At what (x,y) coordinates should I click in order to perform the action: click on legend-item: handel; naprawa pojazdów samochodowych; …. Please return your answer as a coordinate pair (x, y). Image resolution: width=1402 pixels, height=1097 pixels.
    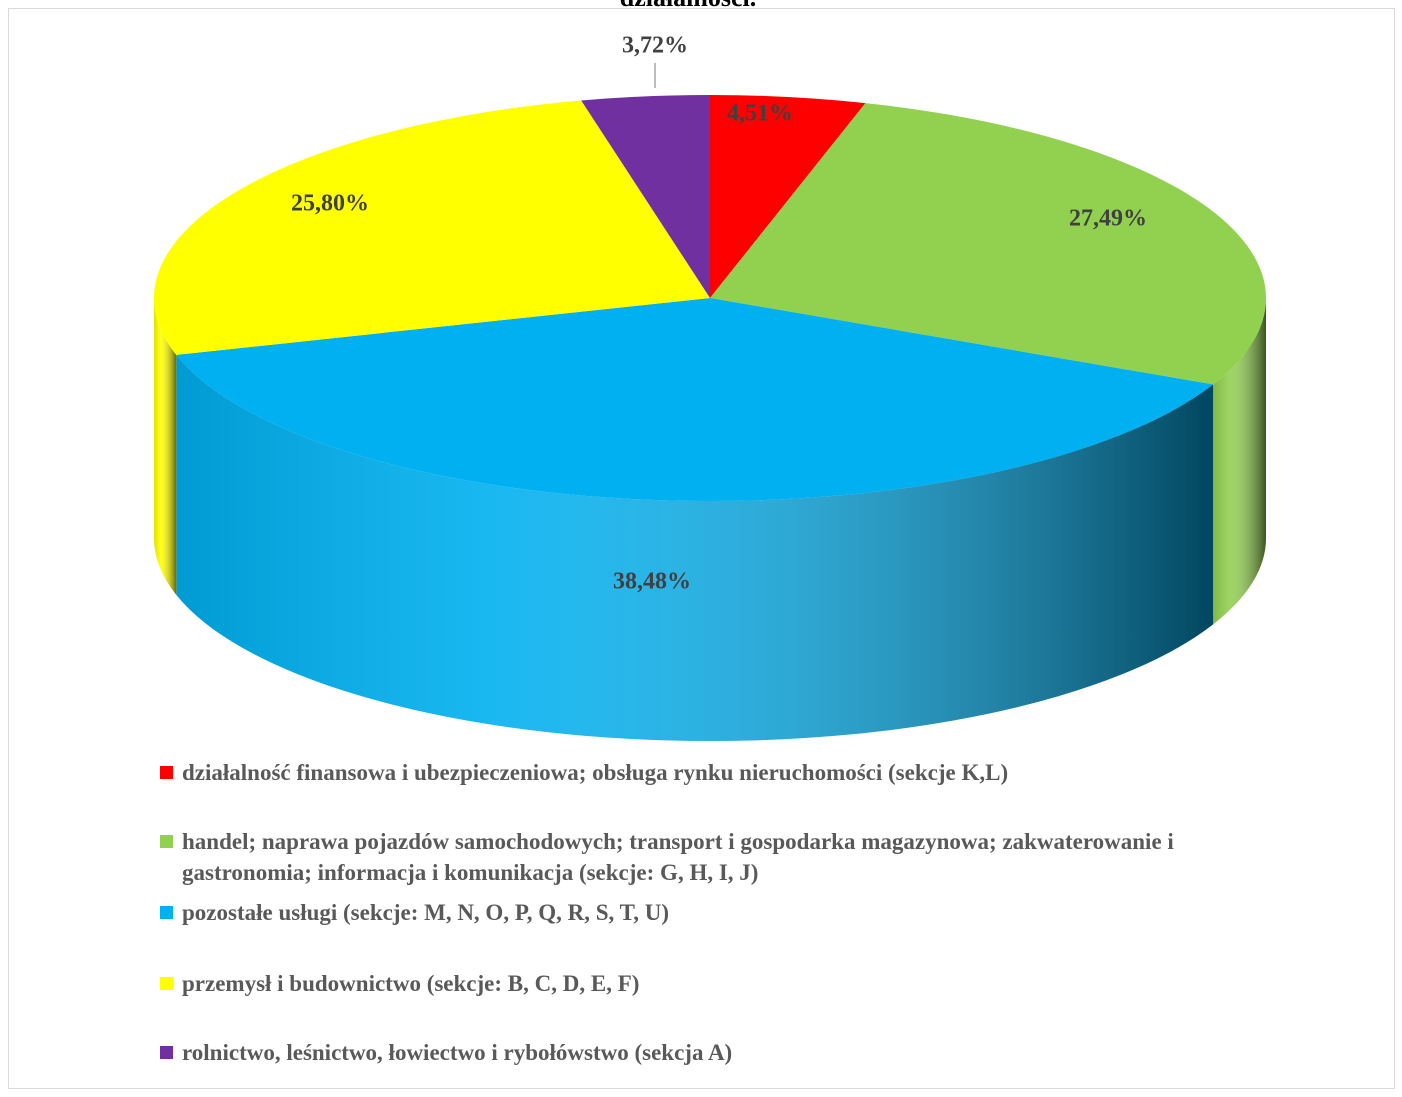
    Looking at the image, I should click on (680, 857).